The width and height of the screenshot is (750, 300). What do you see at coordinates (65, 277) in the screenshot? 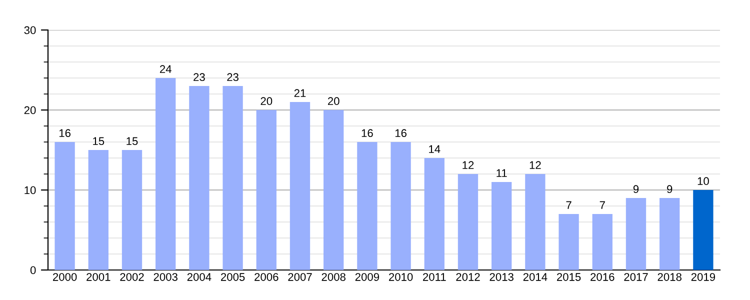
I see `x-tick-label: 2000` at bounding box center [65, 277].